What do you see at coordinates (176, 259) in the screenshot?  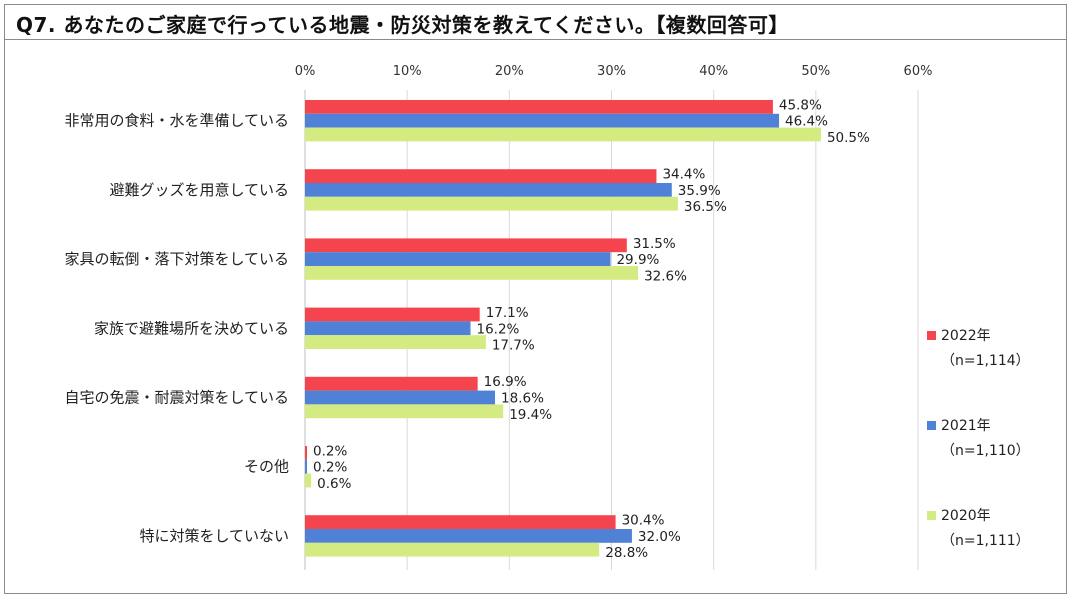 I see `category-label: 家具の転倒・落下対策をしている` at bounding box center [176, 259].